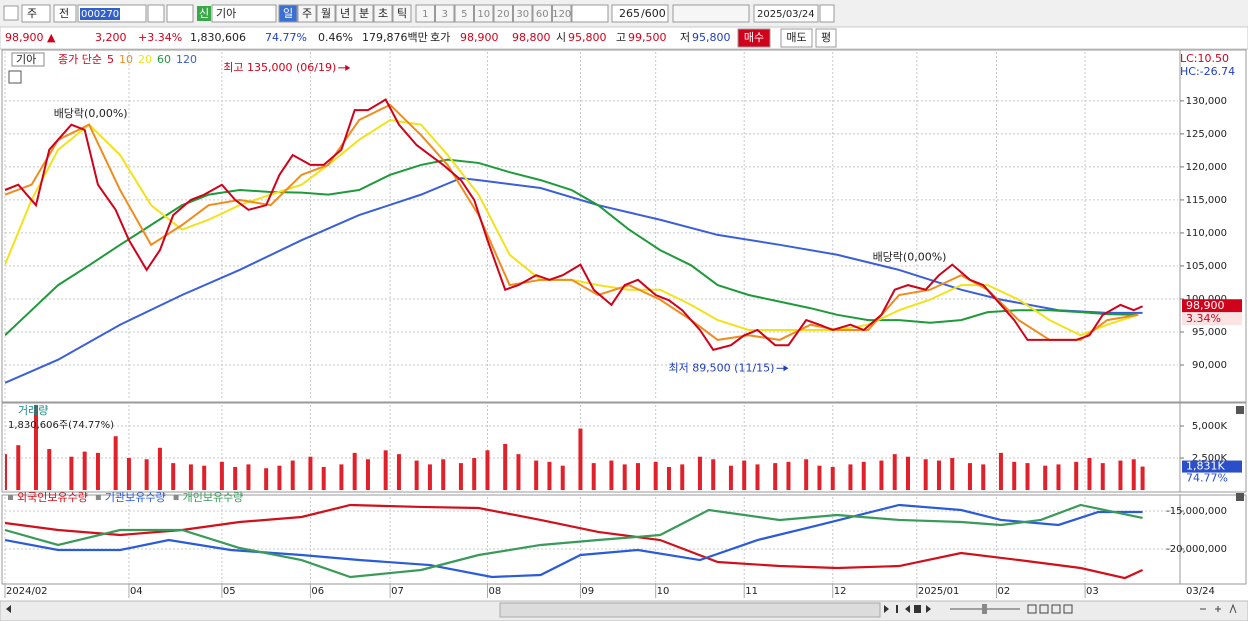 This screenshot has width=1248, height=621. What do you see at coordinates (1212, 319) in the screenshot?
I see `change-tag` at bounding box center [1212, 319].